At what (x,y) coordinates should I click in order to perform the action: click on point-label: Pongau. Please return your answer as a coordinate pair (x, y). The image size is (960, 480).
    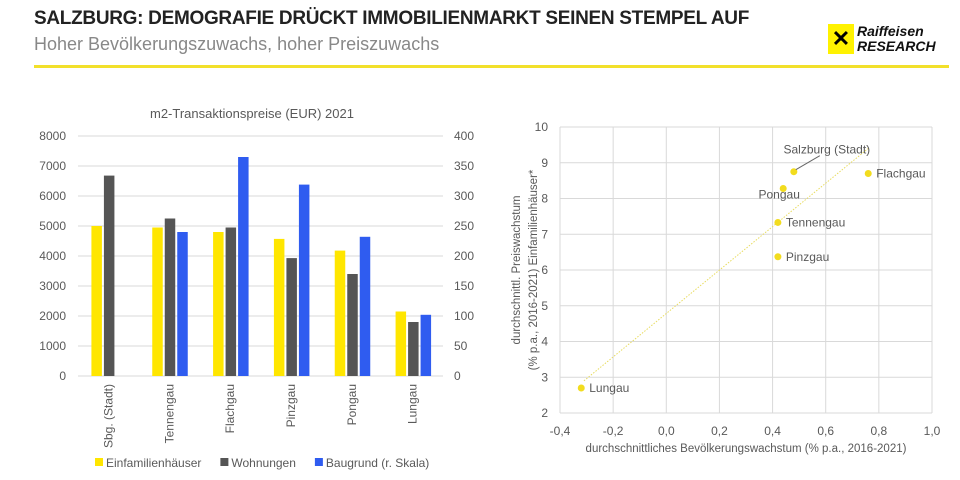
    Looking at the image, I should click on (779, 194).